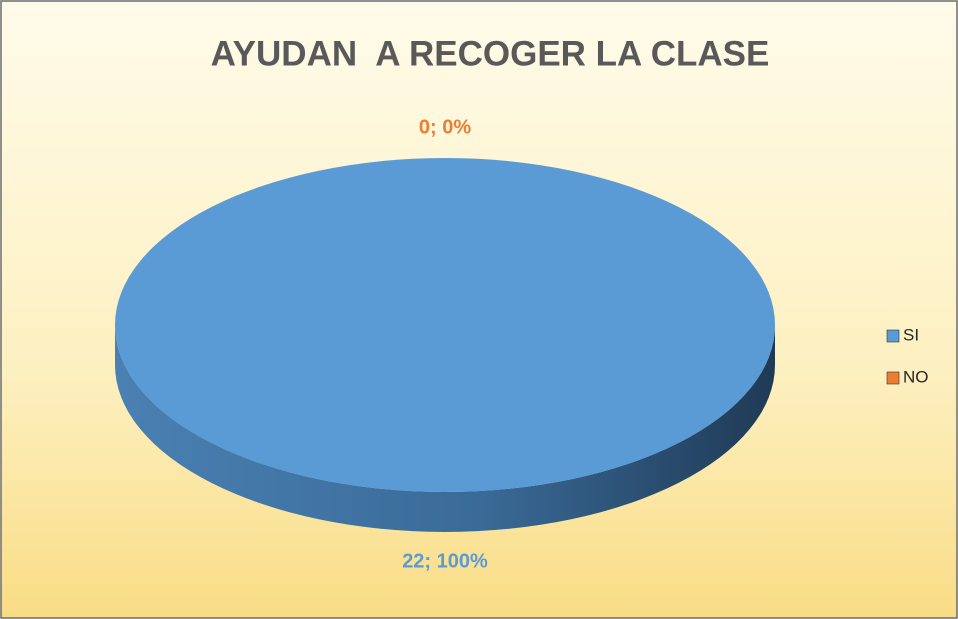 Image resolution: width=958 pixels, height=619 pixels. What do you see at coordinates (490, 53) in the screenshot?
I see `chart-title: AYUDAN A RECOGER LA CLASE` at bounding box center [490, 53].